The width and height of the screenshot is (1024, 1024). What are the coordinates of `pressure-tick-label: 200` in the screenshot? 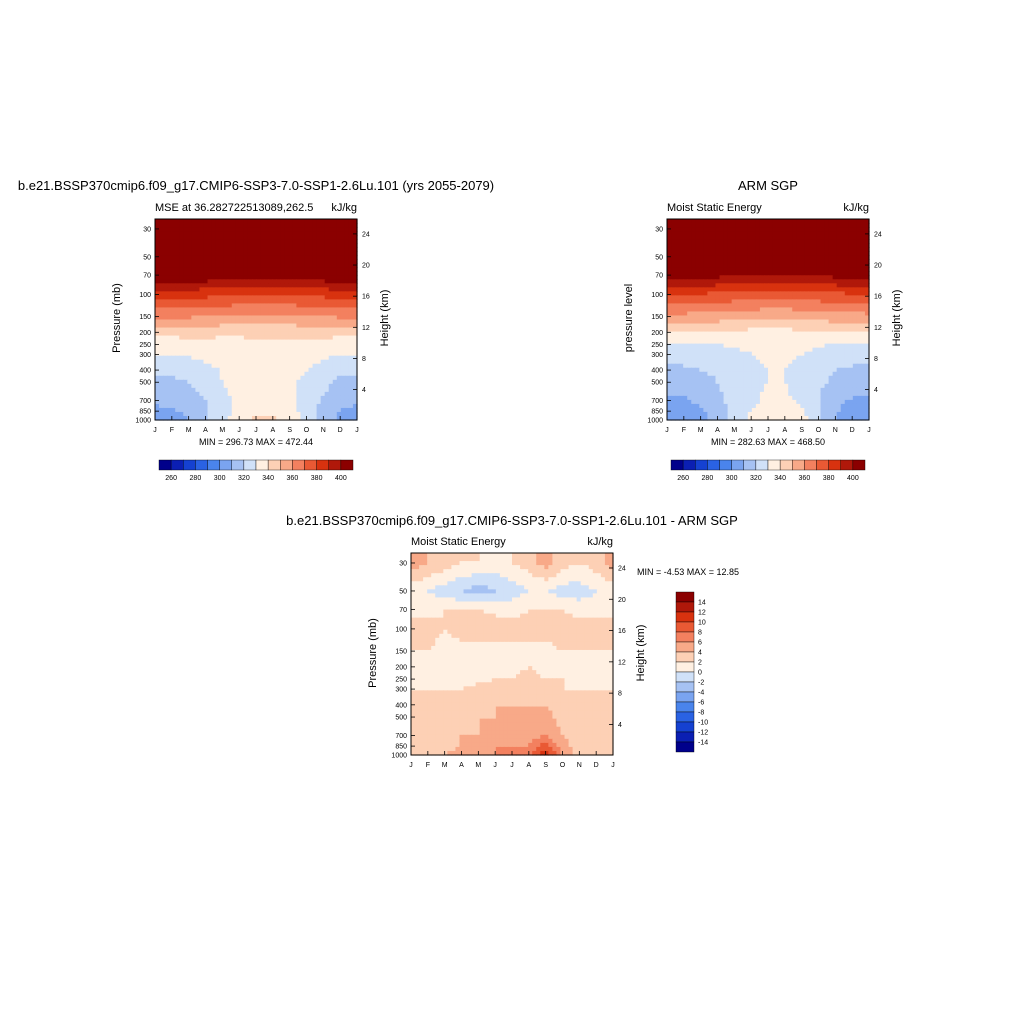 It's located at (145, 333).